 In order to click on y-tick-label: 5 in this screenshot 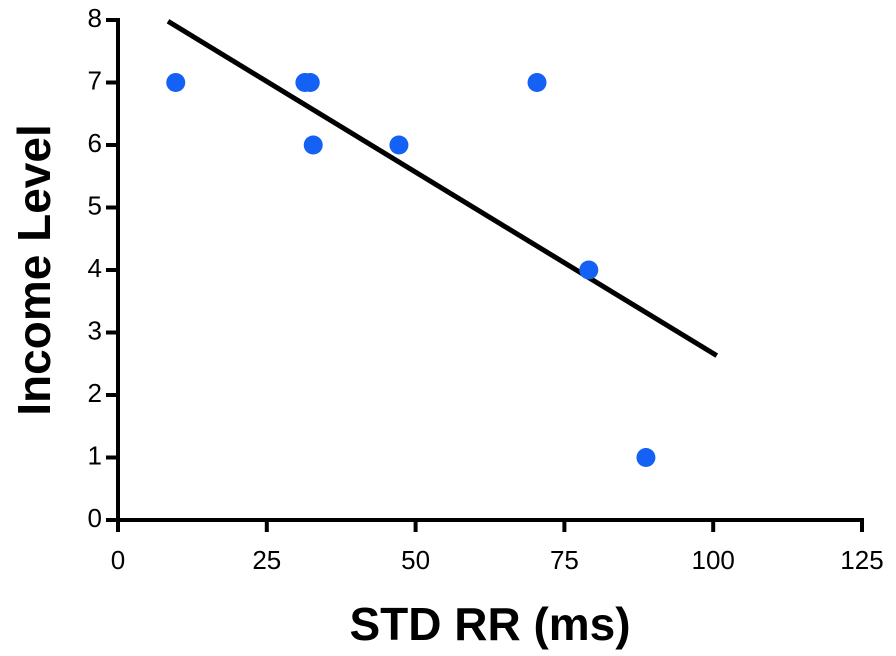, I will do `click(95, 205)`.